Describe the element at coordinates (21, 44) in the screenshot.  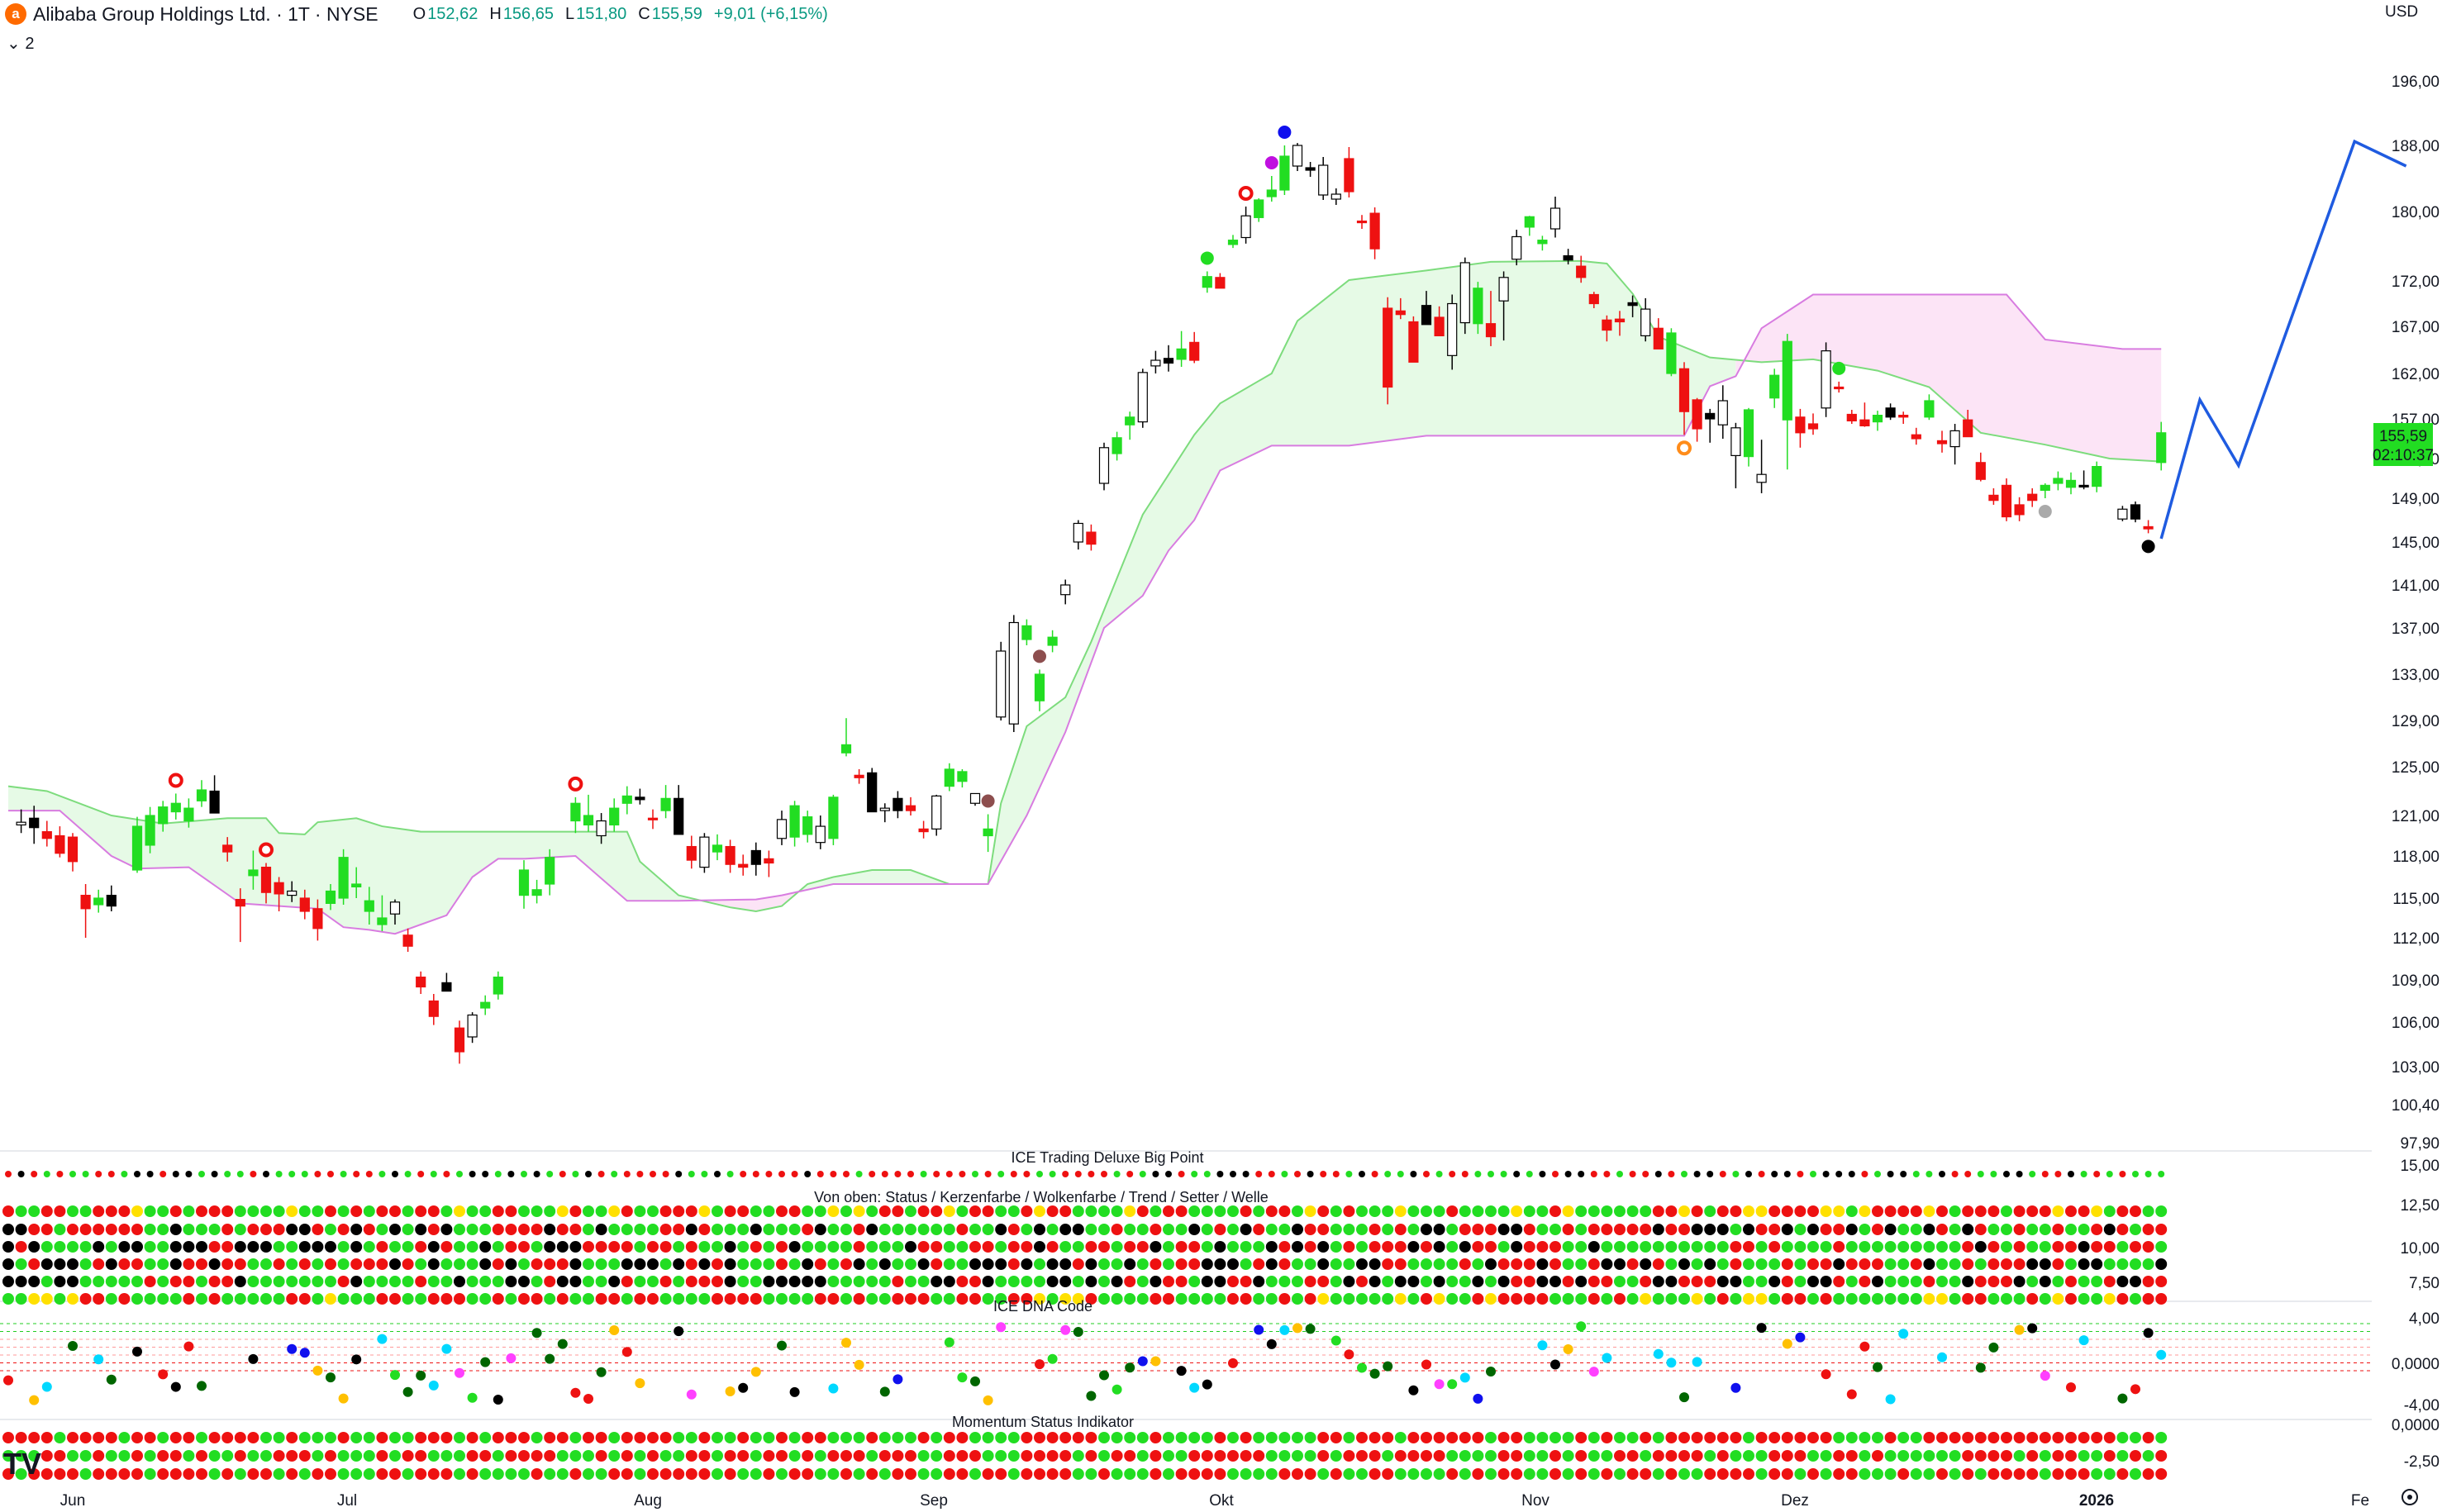
I see `collapse-indicators-button: ⌄ 2` at that location.